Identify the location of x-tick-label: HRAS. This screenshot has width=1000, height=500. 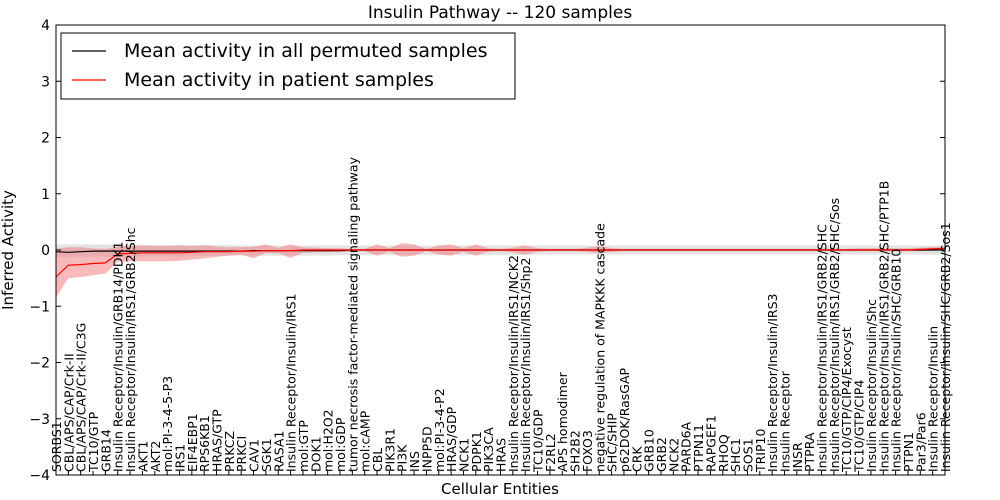
(501, 455).